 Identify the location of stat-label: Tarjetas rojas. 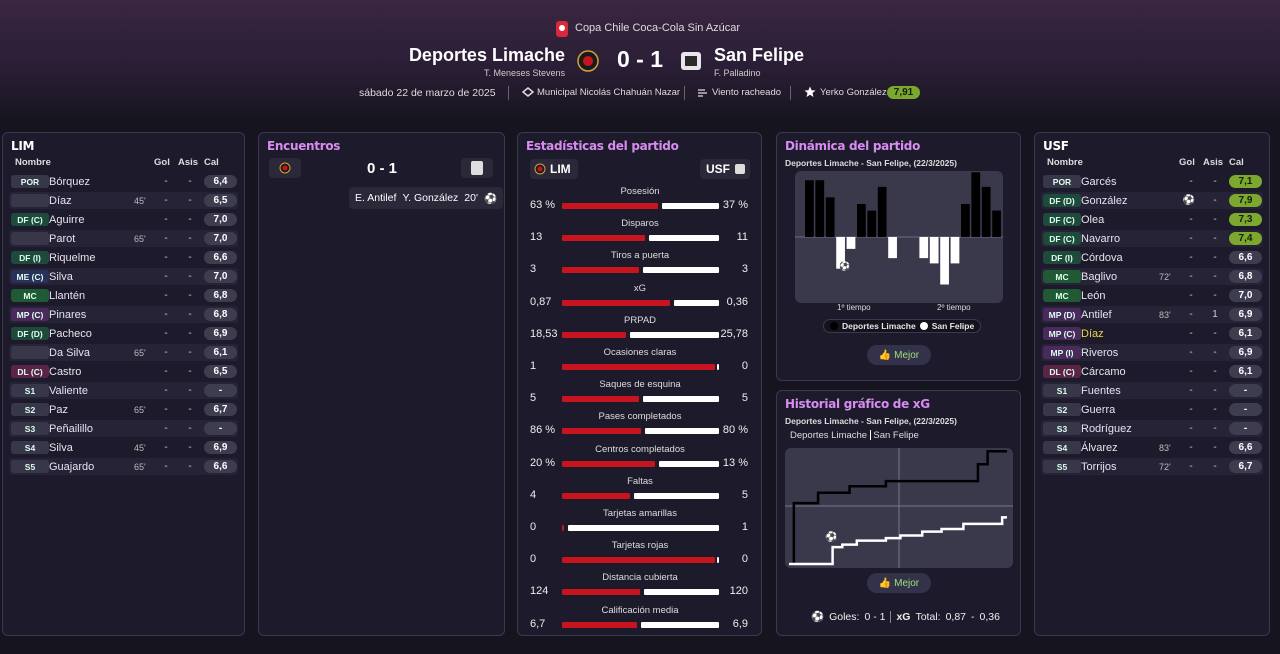
(640, 546).